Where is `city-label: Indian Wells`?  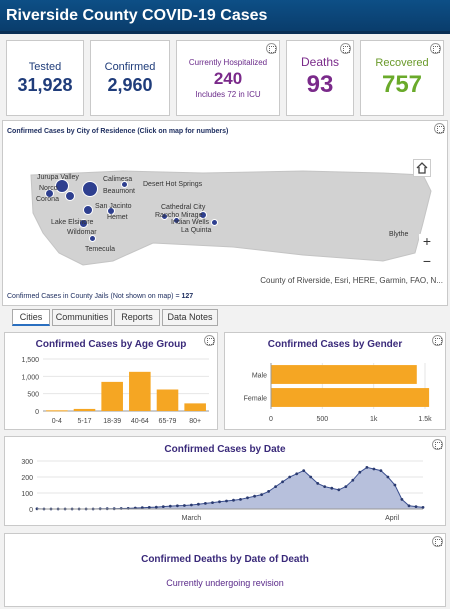
city-label: Indian Wells is located at coordinates (190, 222).